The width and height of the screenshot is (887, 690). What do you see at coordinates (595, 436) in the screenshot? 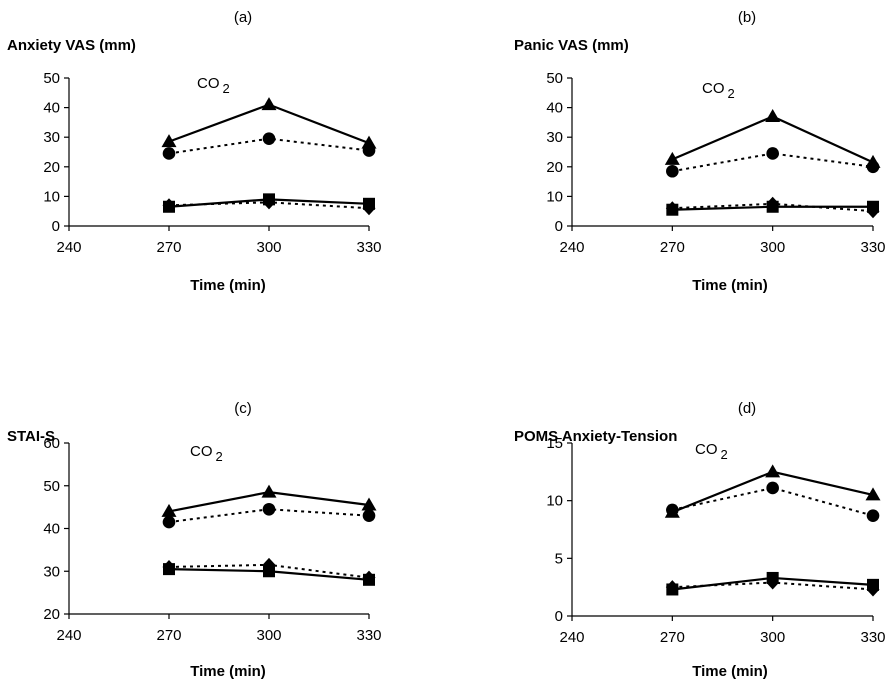
I see `y-axis-title: POMS Anxiety-Tension` at bounding box center [595, 436].